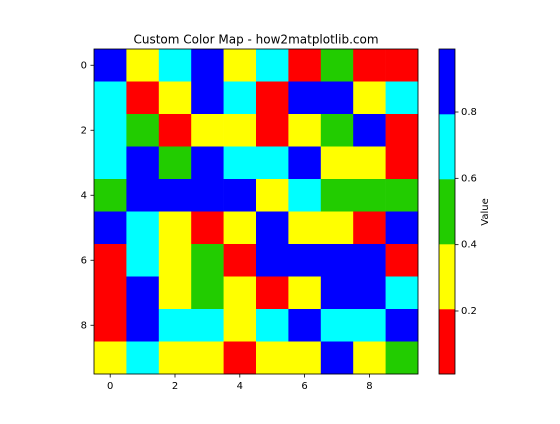 This screenshot has height=424, width=560. I want to click on y-tick-label: 6, so click(84, 260).